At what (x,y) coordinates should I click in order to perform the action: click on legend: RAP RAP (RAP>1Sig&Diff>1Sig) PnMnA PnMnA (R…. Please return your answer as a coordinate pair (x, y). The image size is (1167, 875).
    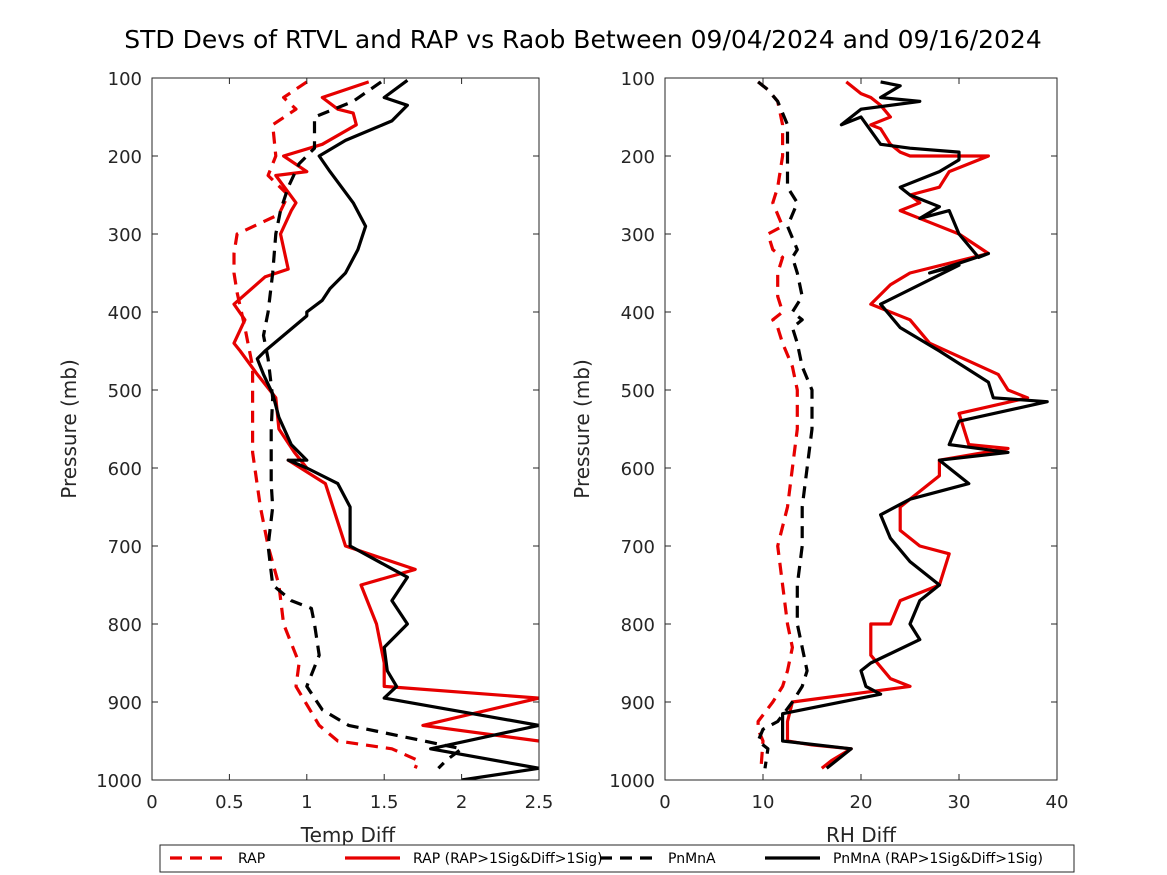
    Looking at the image, I should click on (617, 858).